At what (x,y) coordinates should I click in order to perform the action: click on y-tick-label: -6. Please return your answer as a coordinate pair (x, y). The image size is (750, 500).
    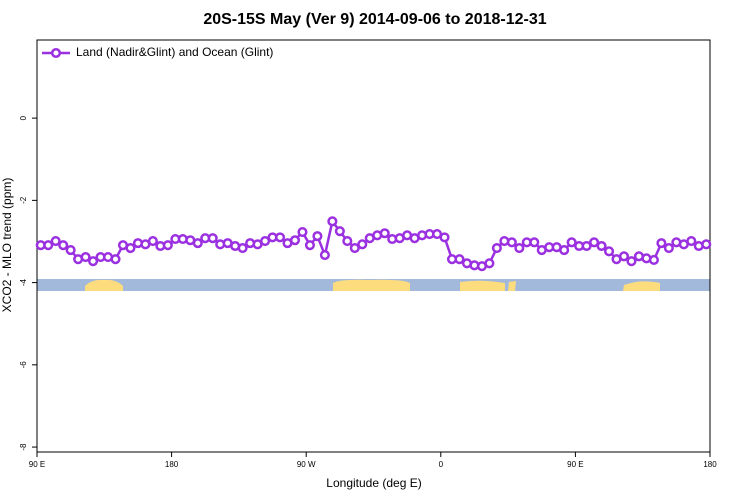
    Looking at the image, I should click on (23, 365).